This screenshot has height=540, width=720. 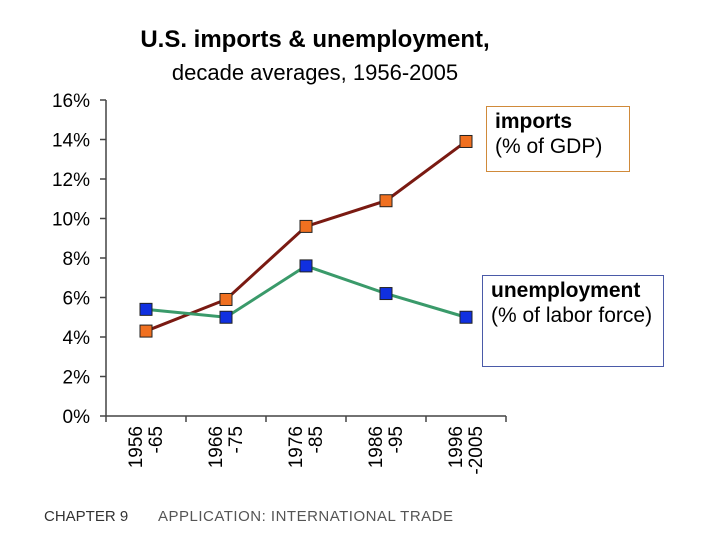 I want to click on legend-imports: imports (% of GDP), so click(x=558, y=139).